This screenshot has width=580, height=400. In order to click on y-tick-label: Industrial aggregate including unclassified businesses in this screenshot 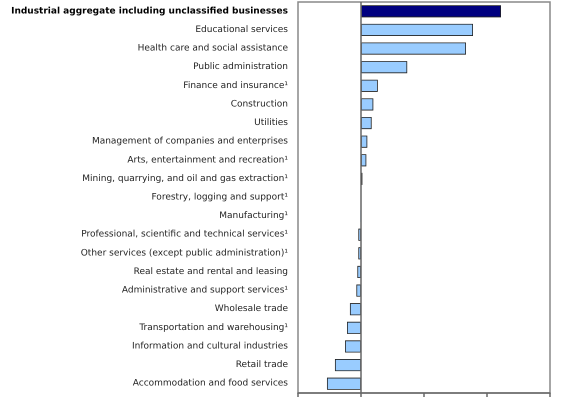, I will do `click(149, 11)`.